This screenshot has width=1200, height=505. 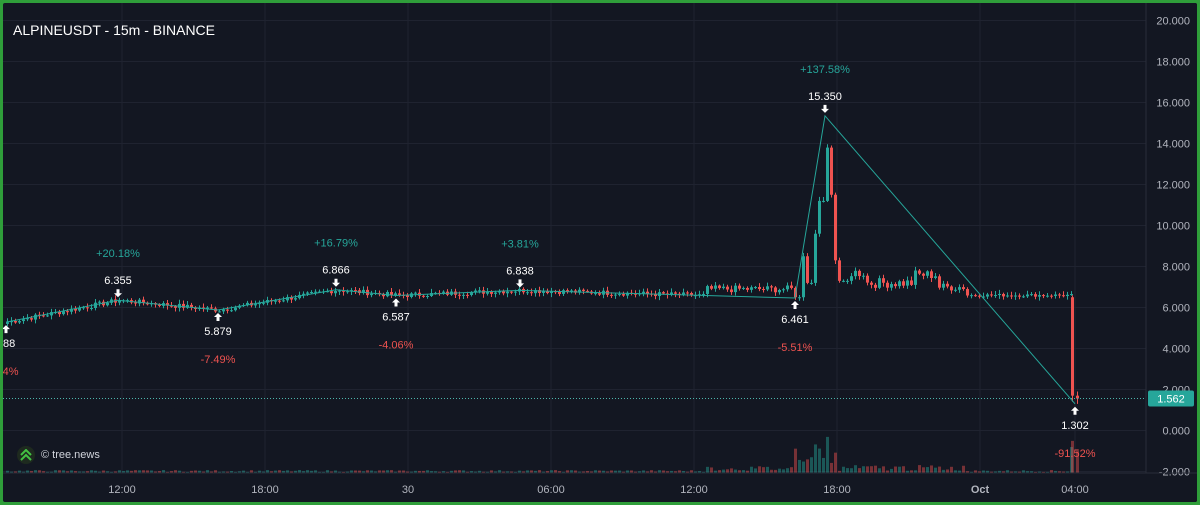 What do you see at coordinates (1075, 454) in the screenshot?
I see `pivot-change-label: -91.52%` at bounding box center [1075, 454].